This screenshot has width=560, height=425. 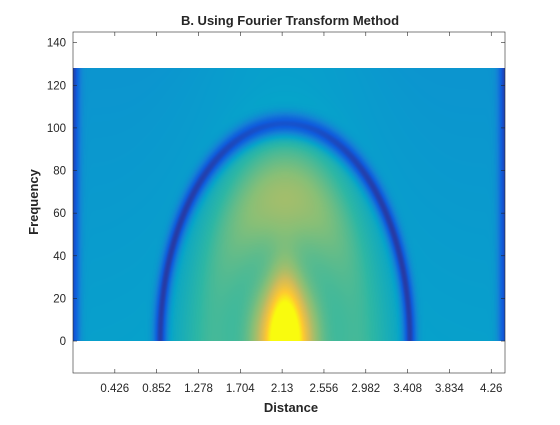 I want to click on x-tick-label: 0.852, so click(x=156, y=389).